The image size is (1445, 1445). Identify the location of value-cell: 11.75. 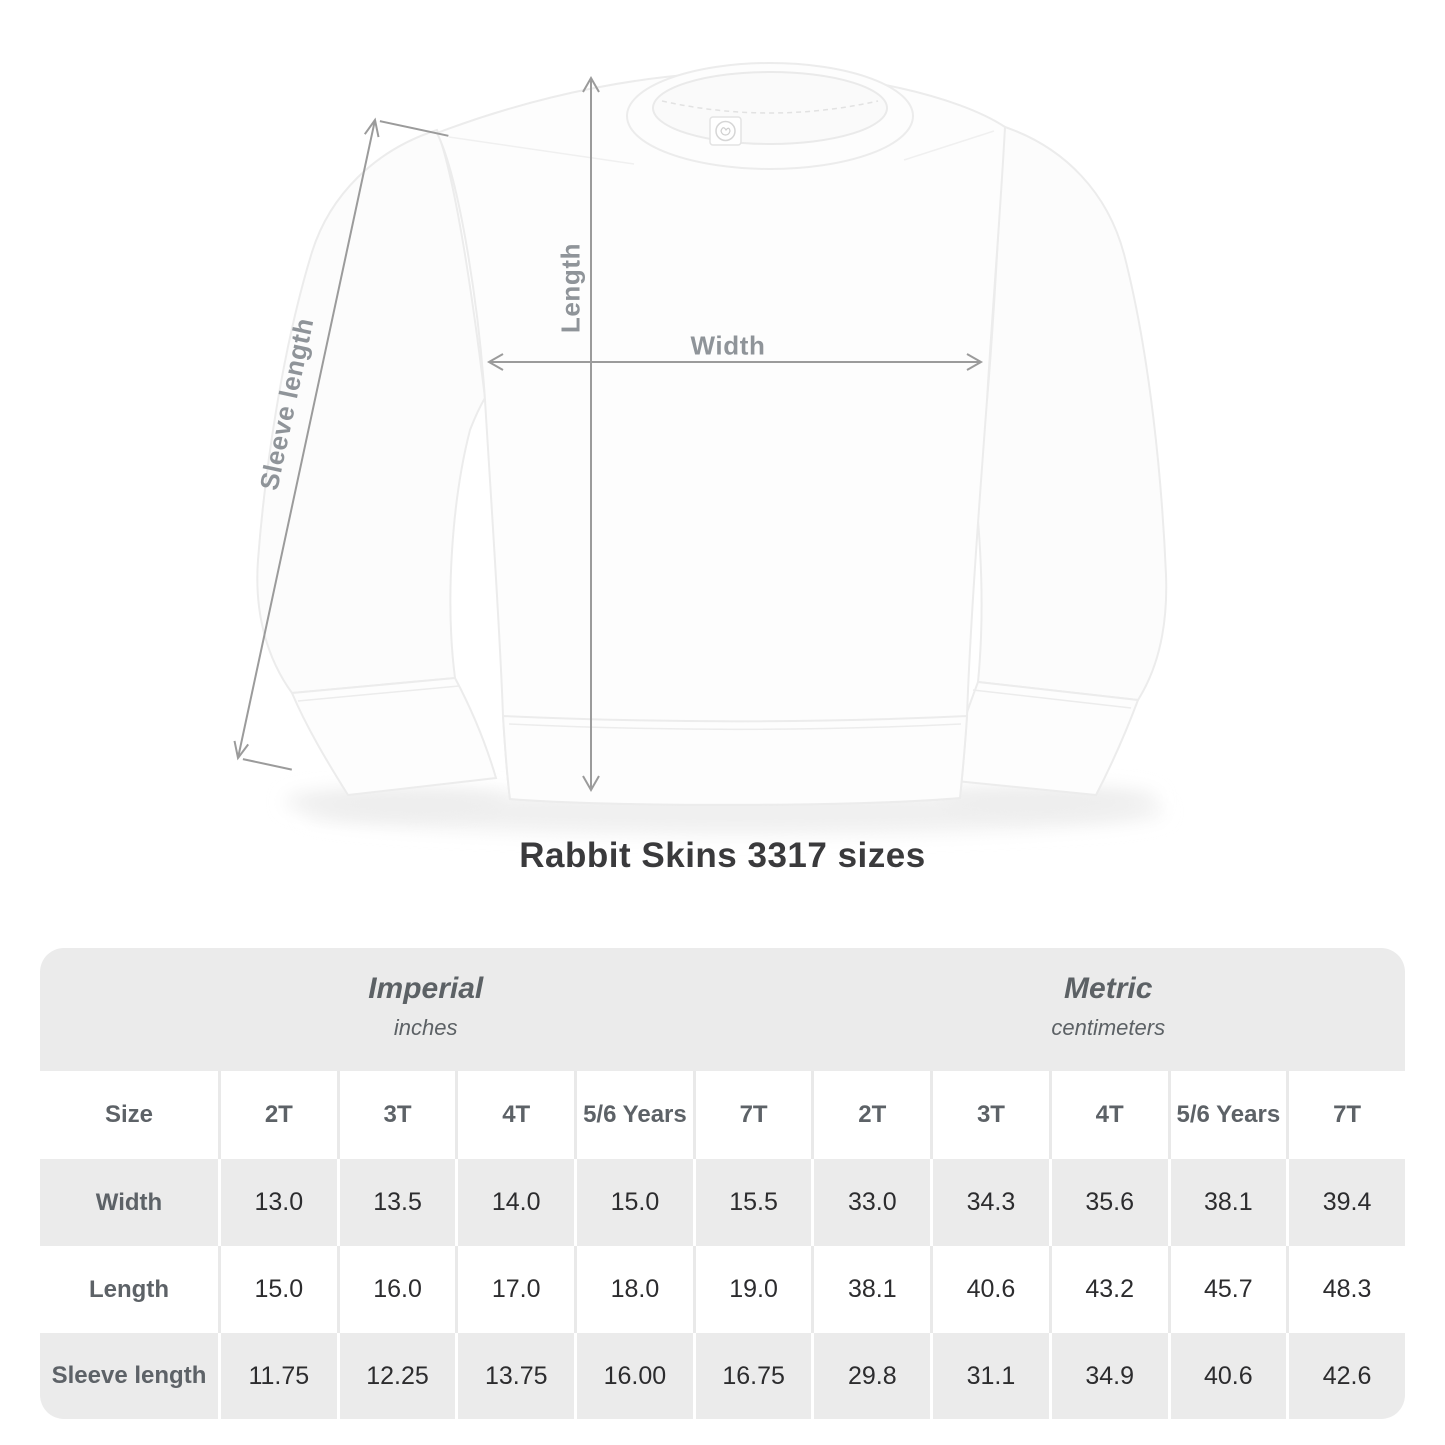
(277, 1376).